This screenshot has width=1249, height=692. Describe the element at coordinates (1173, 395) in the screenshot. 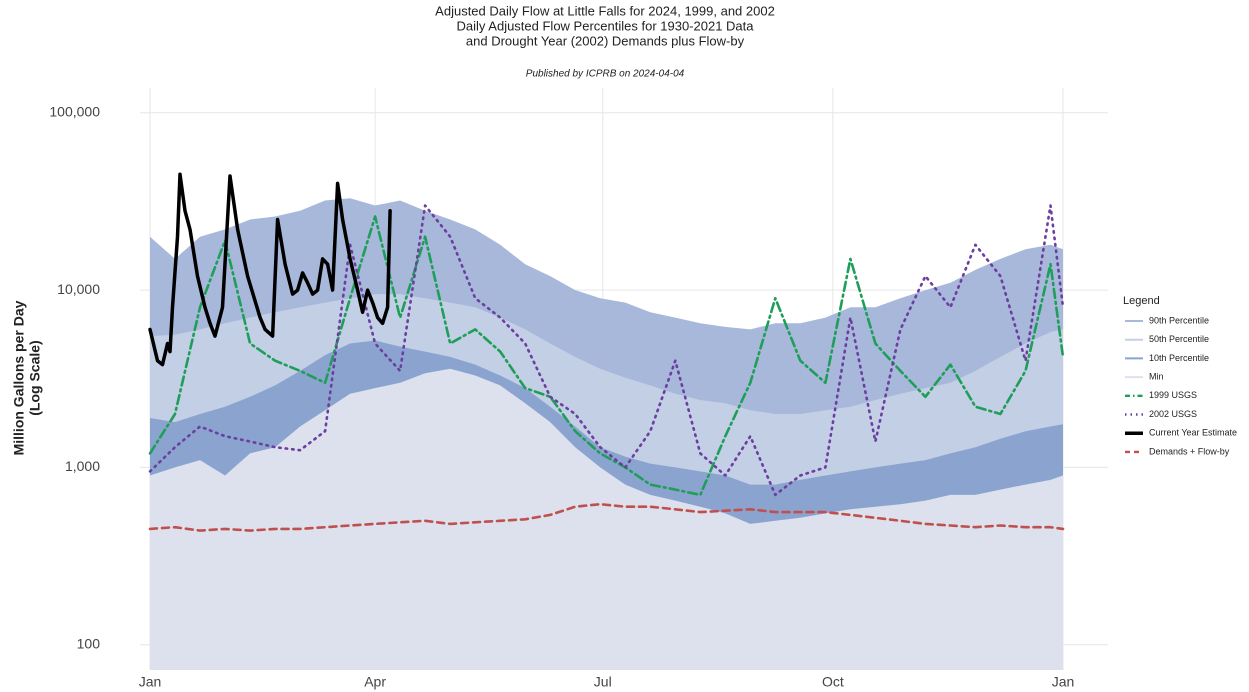

I see `legend-label: 1999 USGS` at that location.